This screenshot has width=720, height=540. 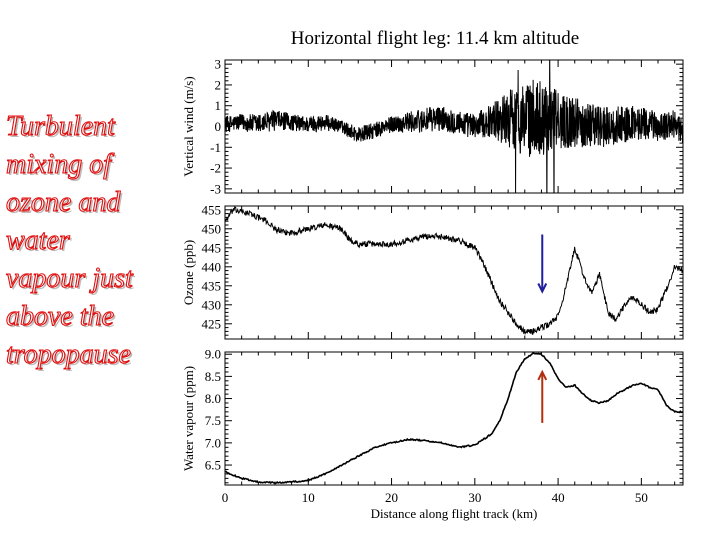 I want to click on y-tick-label: 455, so click(x=212, y=209).